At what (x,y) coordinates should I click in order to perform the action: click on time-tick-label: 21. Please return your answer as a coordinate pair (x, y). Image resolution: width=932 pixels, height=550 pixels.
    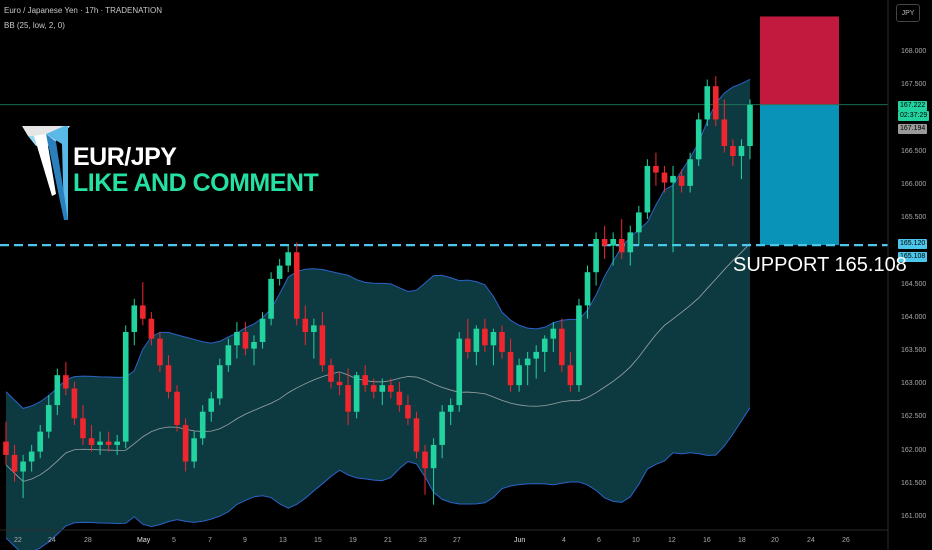
    Looking at the image, I should click on (388, 540).